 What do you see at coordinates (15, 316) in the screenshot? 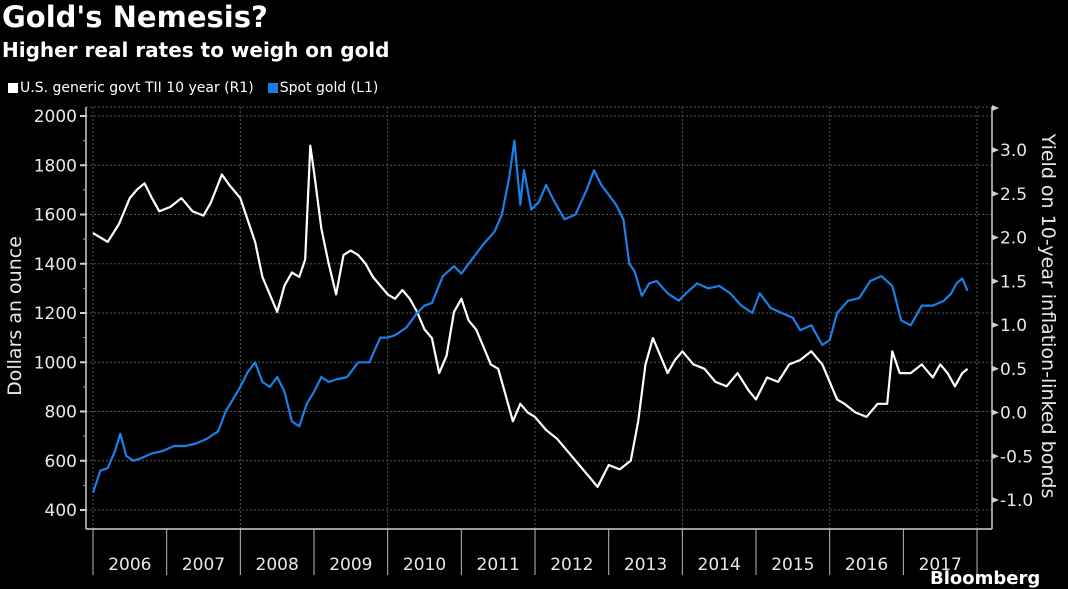
I see `y-axis-left-title: Dollars an ounce` at bounding box center [15, 316].